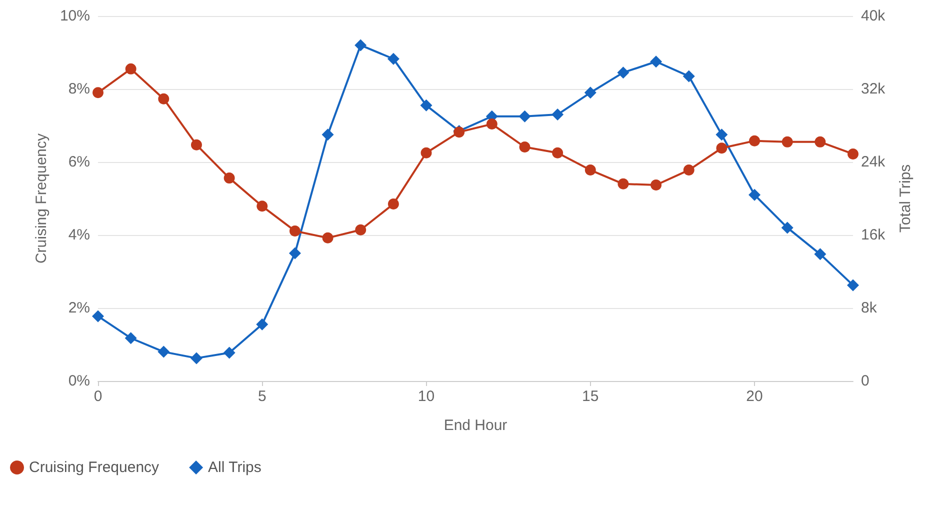 The width and height of the screenshot is (935, 525). Describe the element at coordinates (79, 235) in the screenshot. I see `y-tick-label: 4%` at that location.